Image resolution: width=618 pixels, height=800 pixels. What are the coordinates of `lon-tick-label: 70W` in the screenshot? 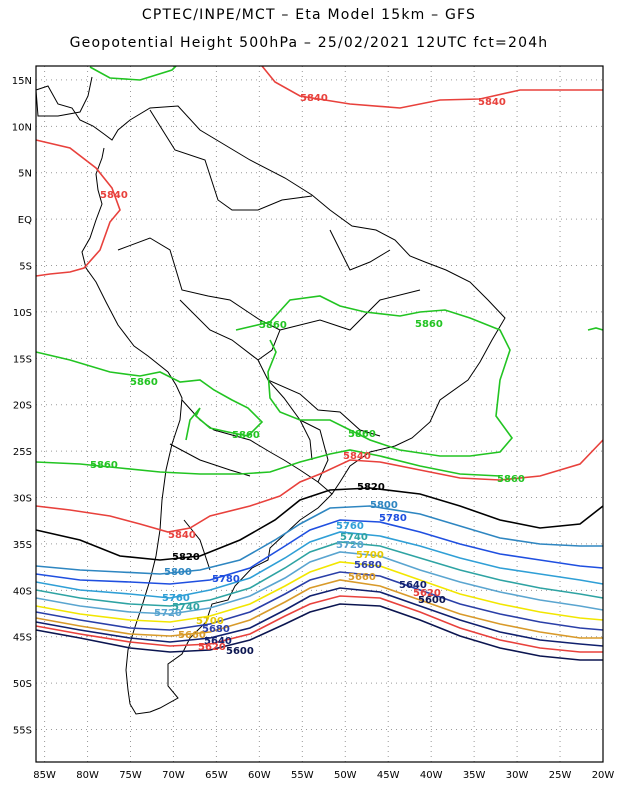 It's located at (173, 775).